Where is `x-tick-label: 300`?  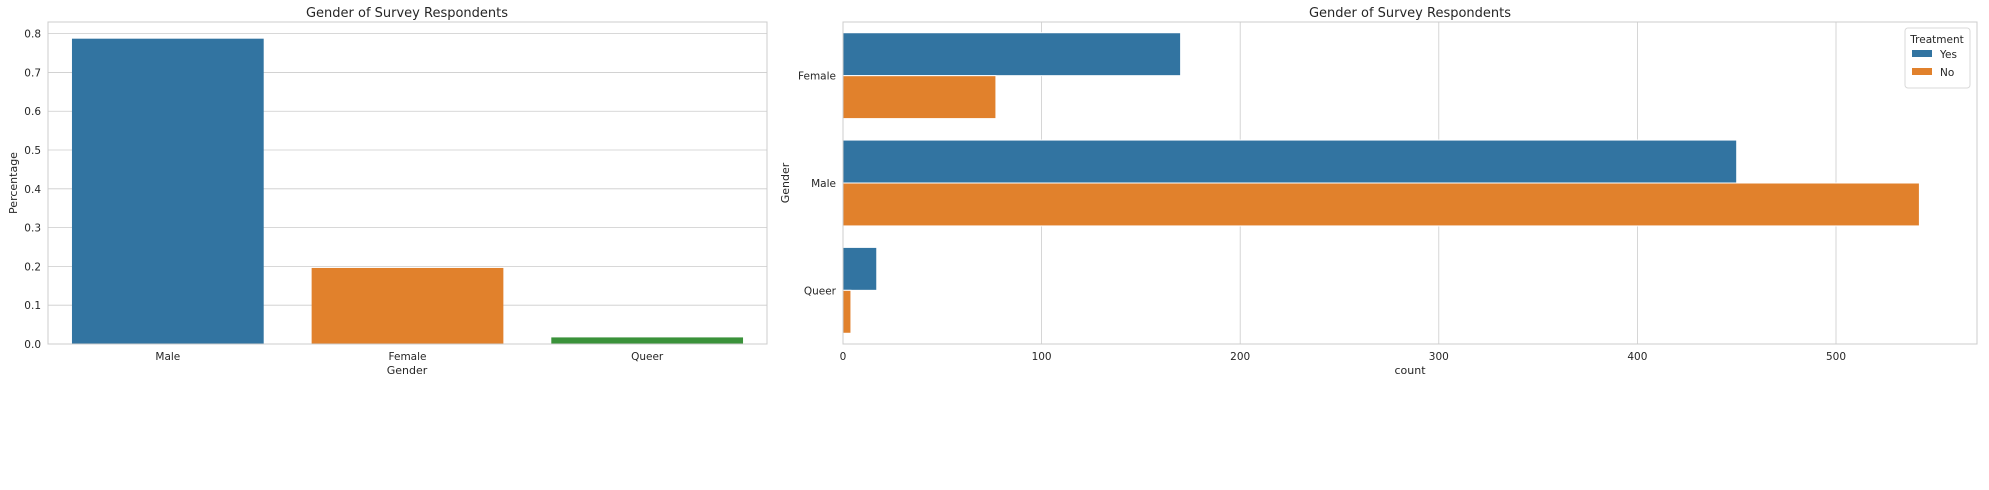 x-tick-label: 300 is located at coordinates (1439, 357).